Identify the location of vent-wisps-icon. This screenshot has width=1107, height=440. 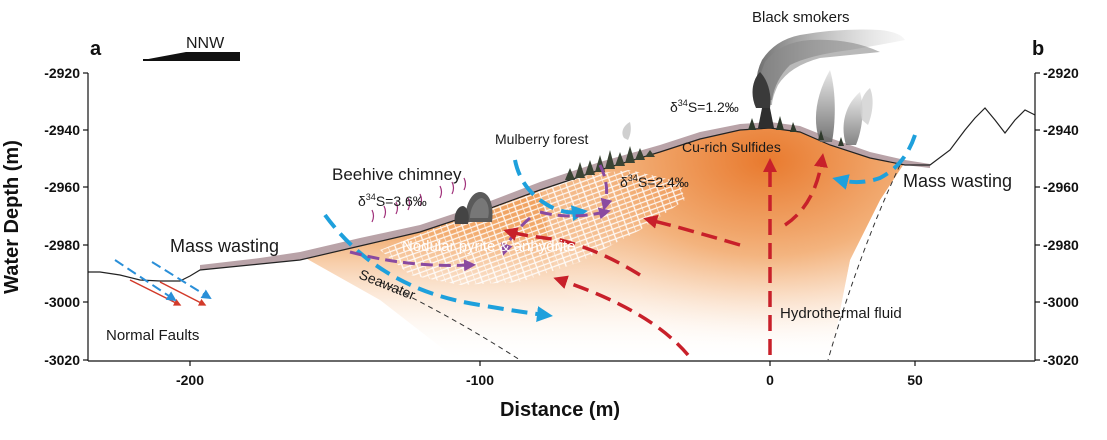
(419, 200).